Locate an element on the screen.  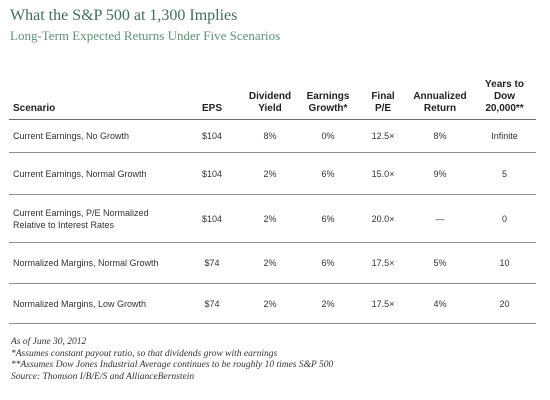
cell-years-to-dow: 0 is located at coordinates (504, 218).